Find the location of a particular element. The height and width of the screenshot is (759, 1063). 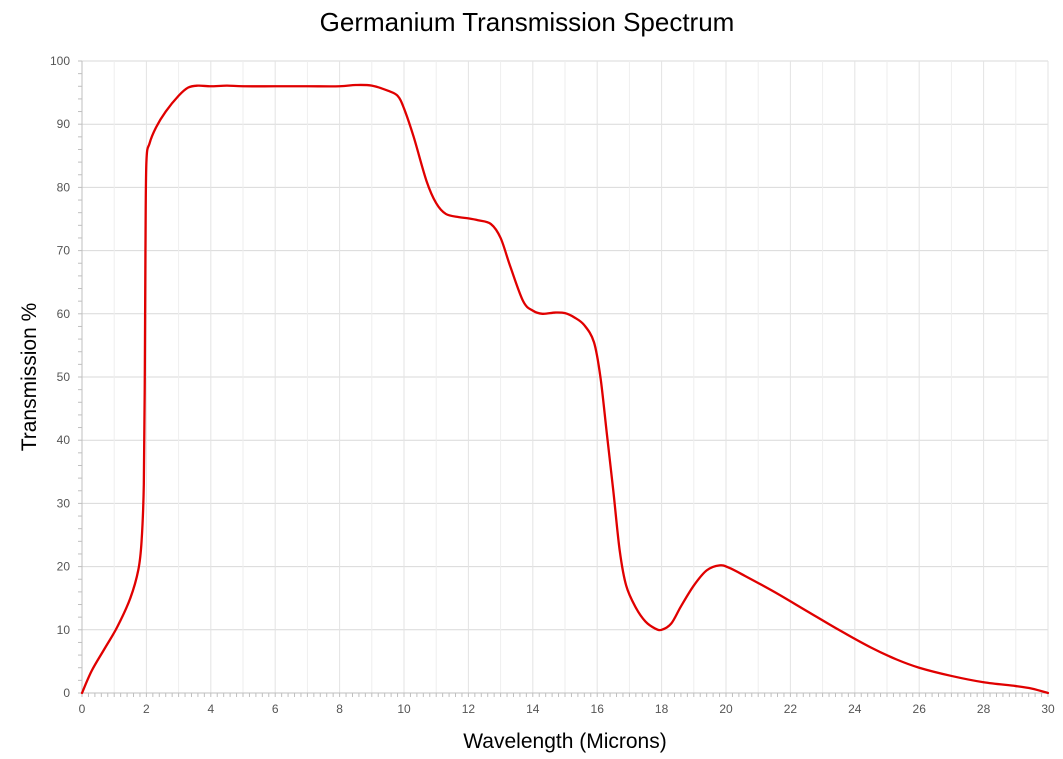

x-tick-label: 20 is located at coordinates (726, 709).